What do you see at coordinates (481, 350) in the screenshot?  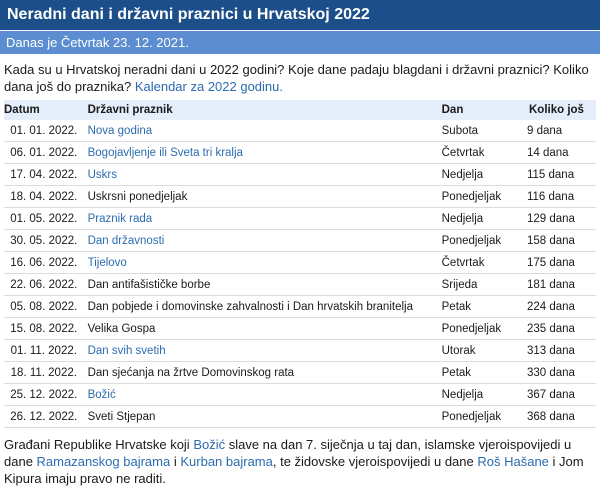 I see `holiday-weekday: Utorak` at bounding box center [481, 350].